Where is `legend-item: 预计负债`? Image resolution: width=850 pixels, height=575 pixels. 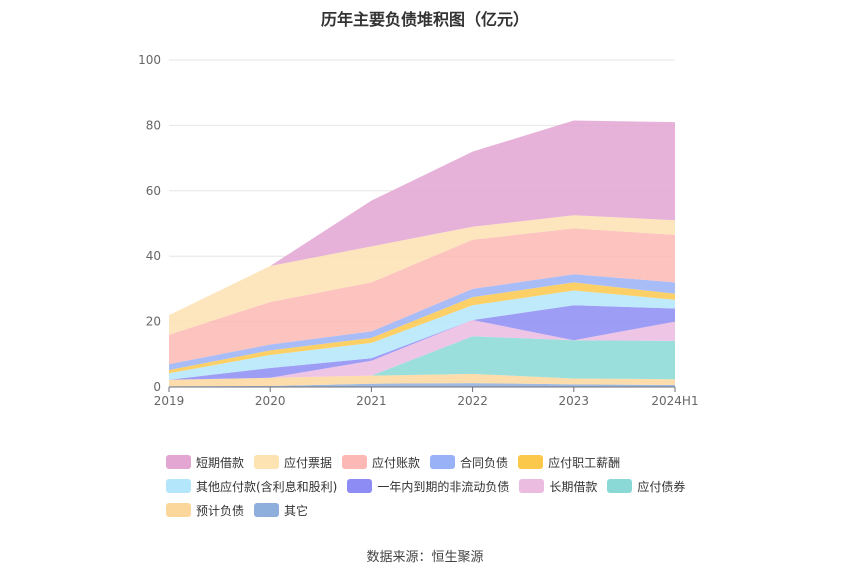
legend-item: 预计负债 is located at coordinates (205, 510).